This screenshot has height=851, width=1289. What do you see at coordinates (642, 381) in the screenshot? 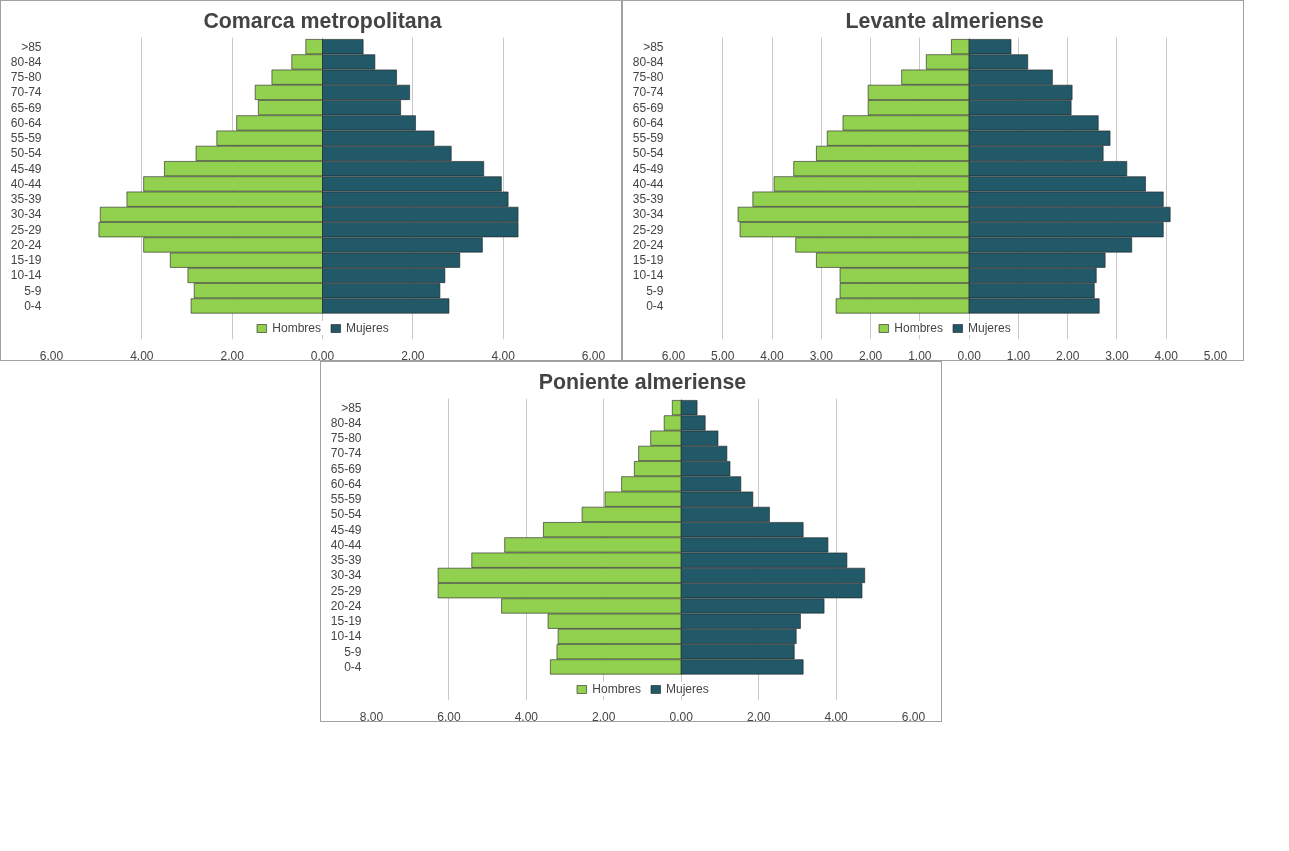
I see `chart-title: Poniente almeriense` at bounding box center [642, 381].